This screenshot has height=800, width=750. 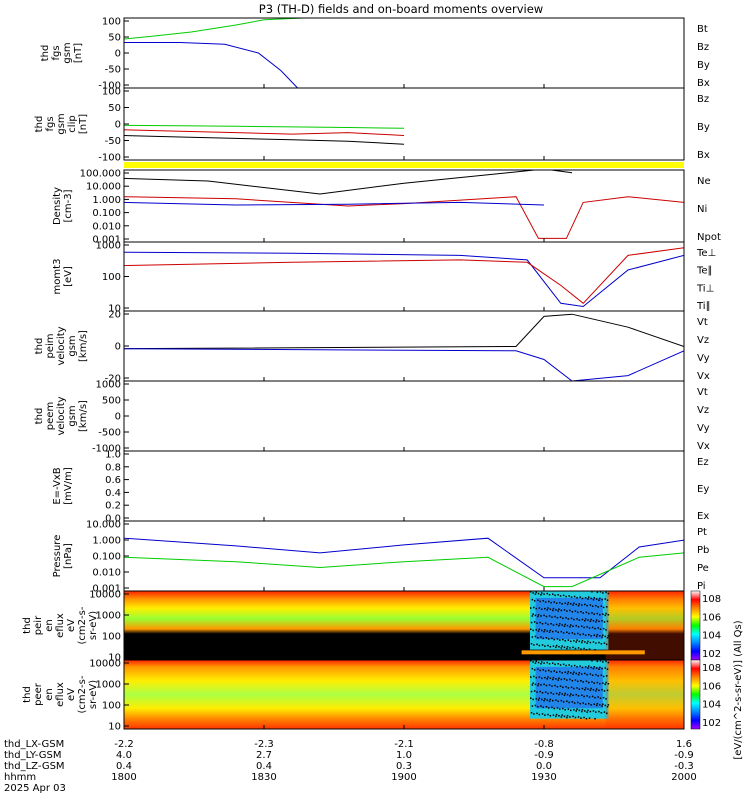 What do you see at coordinates (704, 271) in the screenshot?
I see `legend-Te∥: Te∥` at bounding box center [704, 271].